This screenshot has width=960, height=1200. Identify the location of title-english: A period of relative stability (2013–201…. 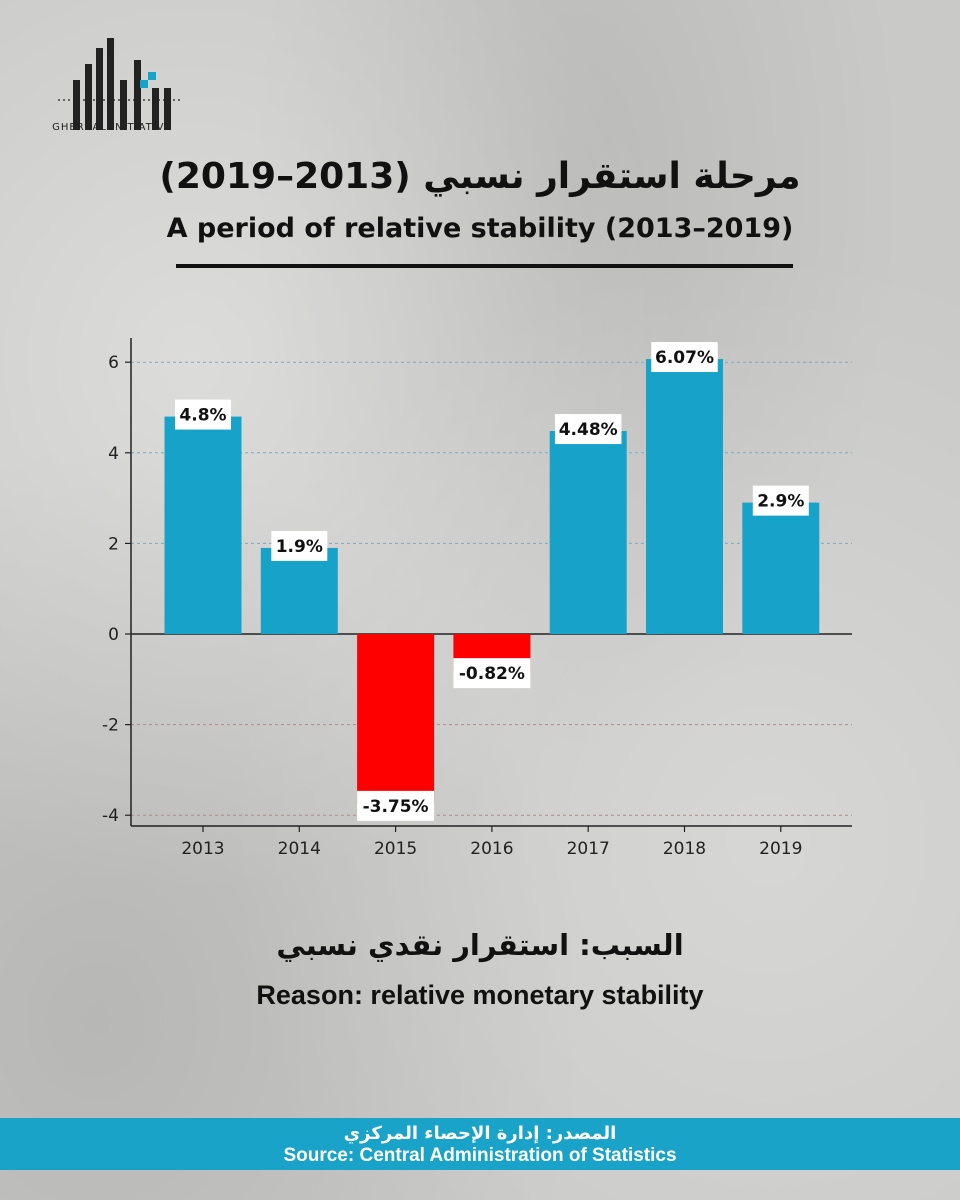
(480, 228).